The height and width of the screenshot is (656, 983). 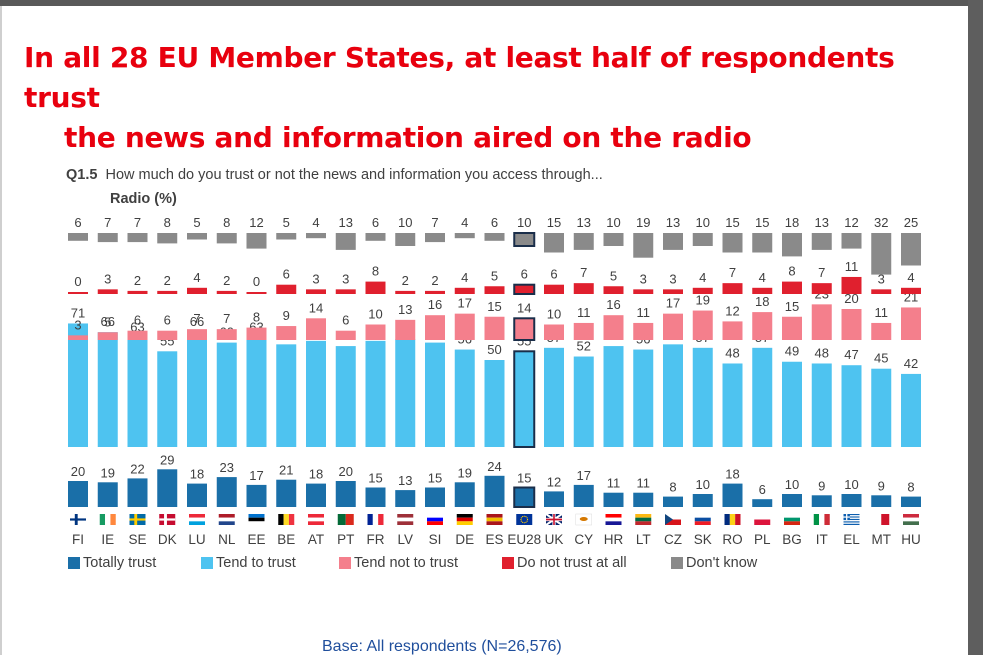 I want to click on category-label-it: IT, so click(x=822, y=539).